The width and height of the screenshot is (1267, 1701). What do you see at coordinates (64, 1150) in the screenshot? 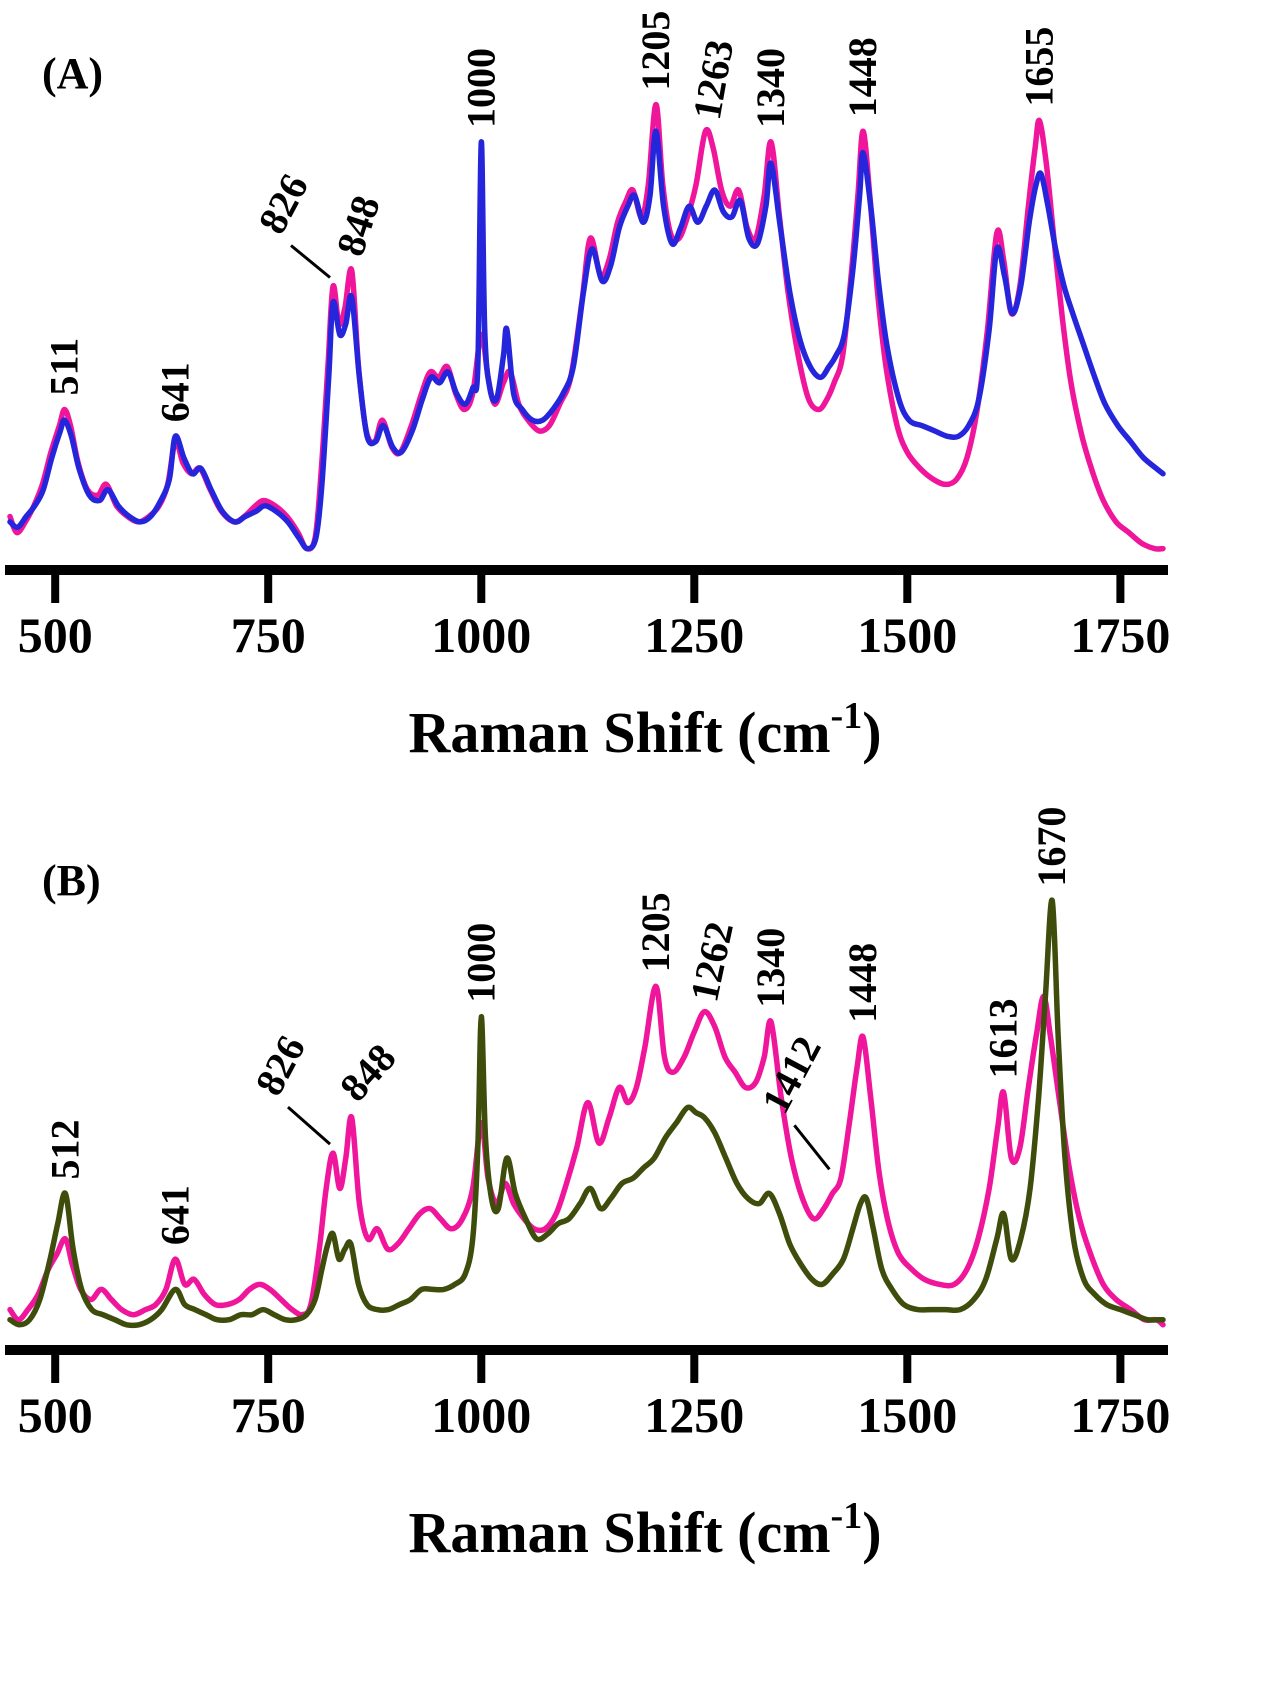
I see `peak-annotation-512: 512` at bounding box center [64, 1150].